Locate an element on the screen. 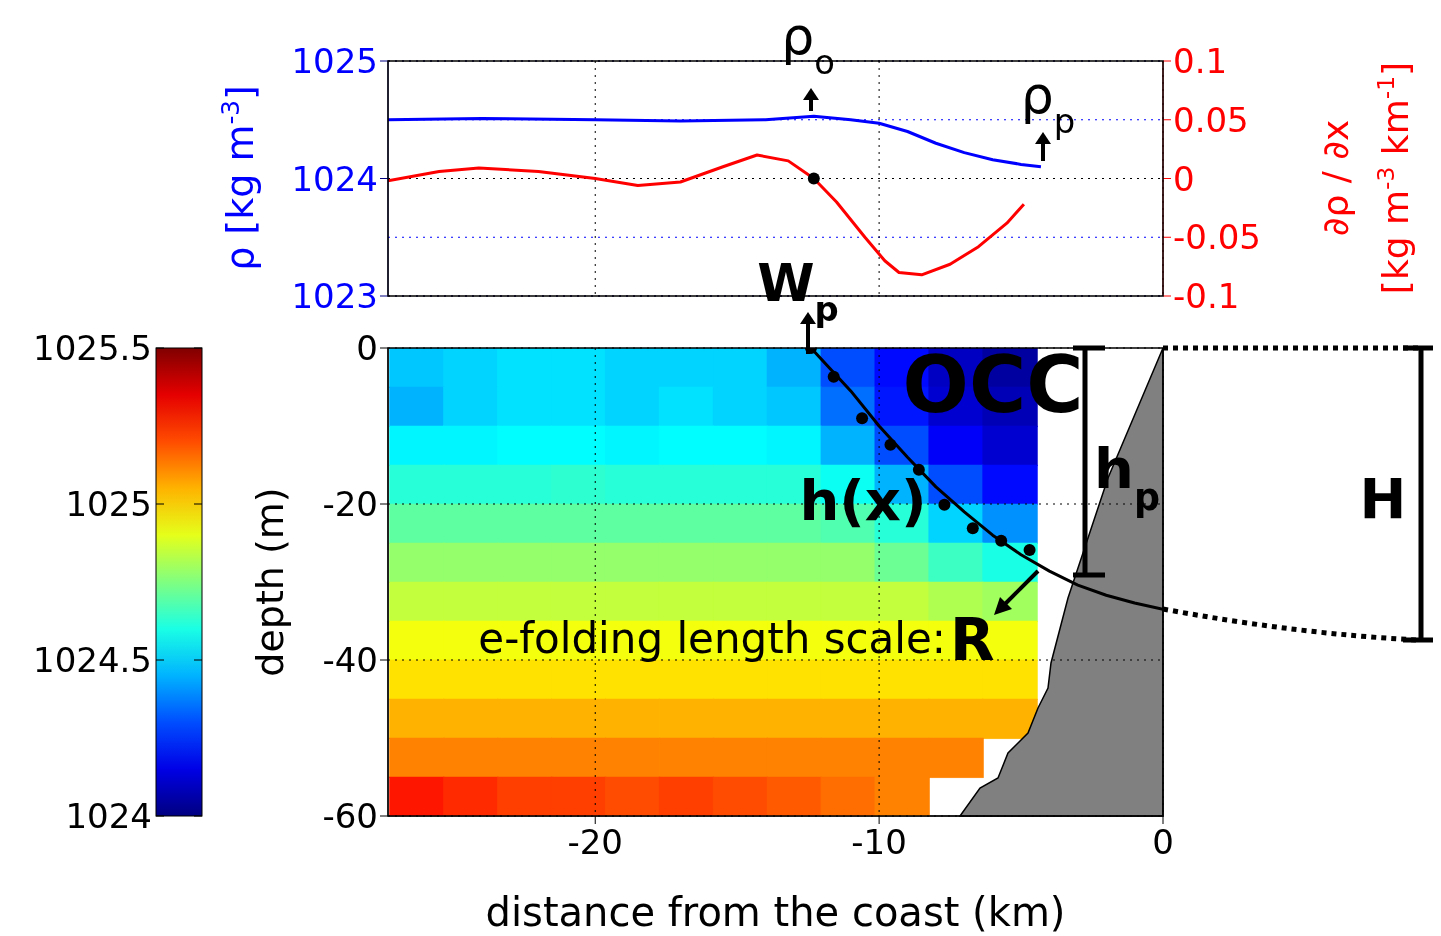 Image resolution: width=1441 pixels, height=936 pixels. color-bar-label: 1025 is located at coordinates (108, 504).